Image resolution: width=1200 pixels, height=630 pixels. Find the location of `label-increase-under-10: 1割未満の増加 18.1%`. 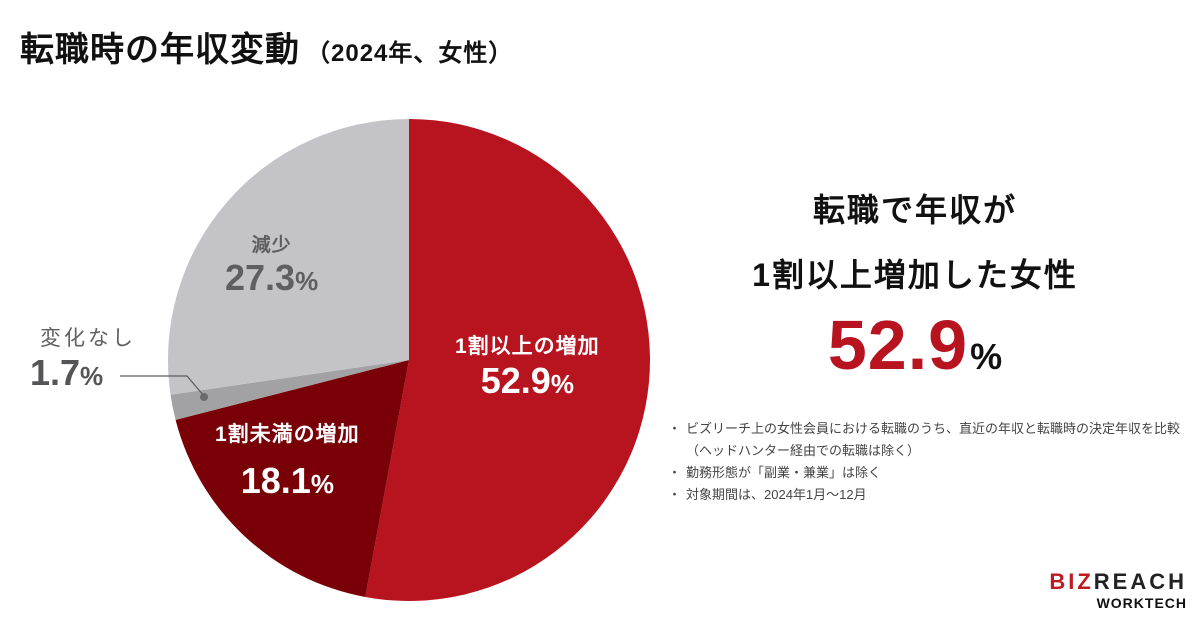

label-increase-under-10: 1割未満の増加 18.1% is located at coordinates (287, 462).